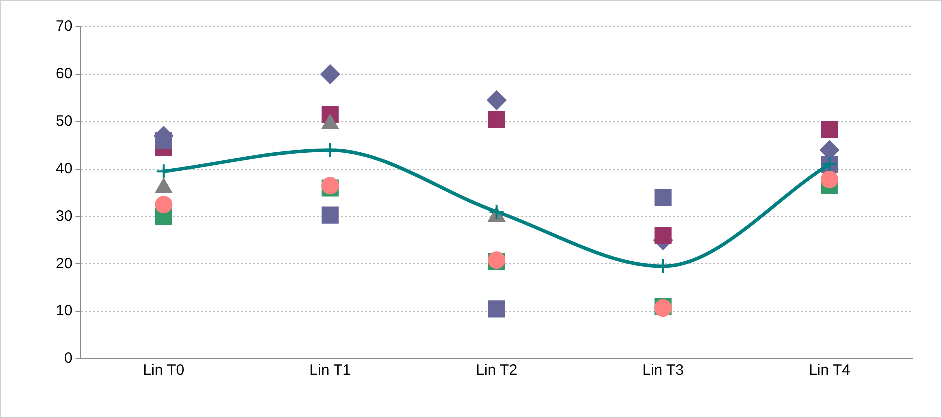 The height and width of the screenshot is (418, 942). What do you see at coordinates (64, 263) in the screenshot?
I see `y-tick-label: 20` at bounding box center [64, 263].